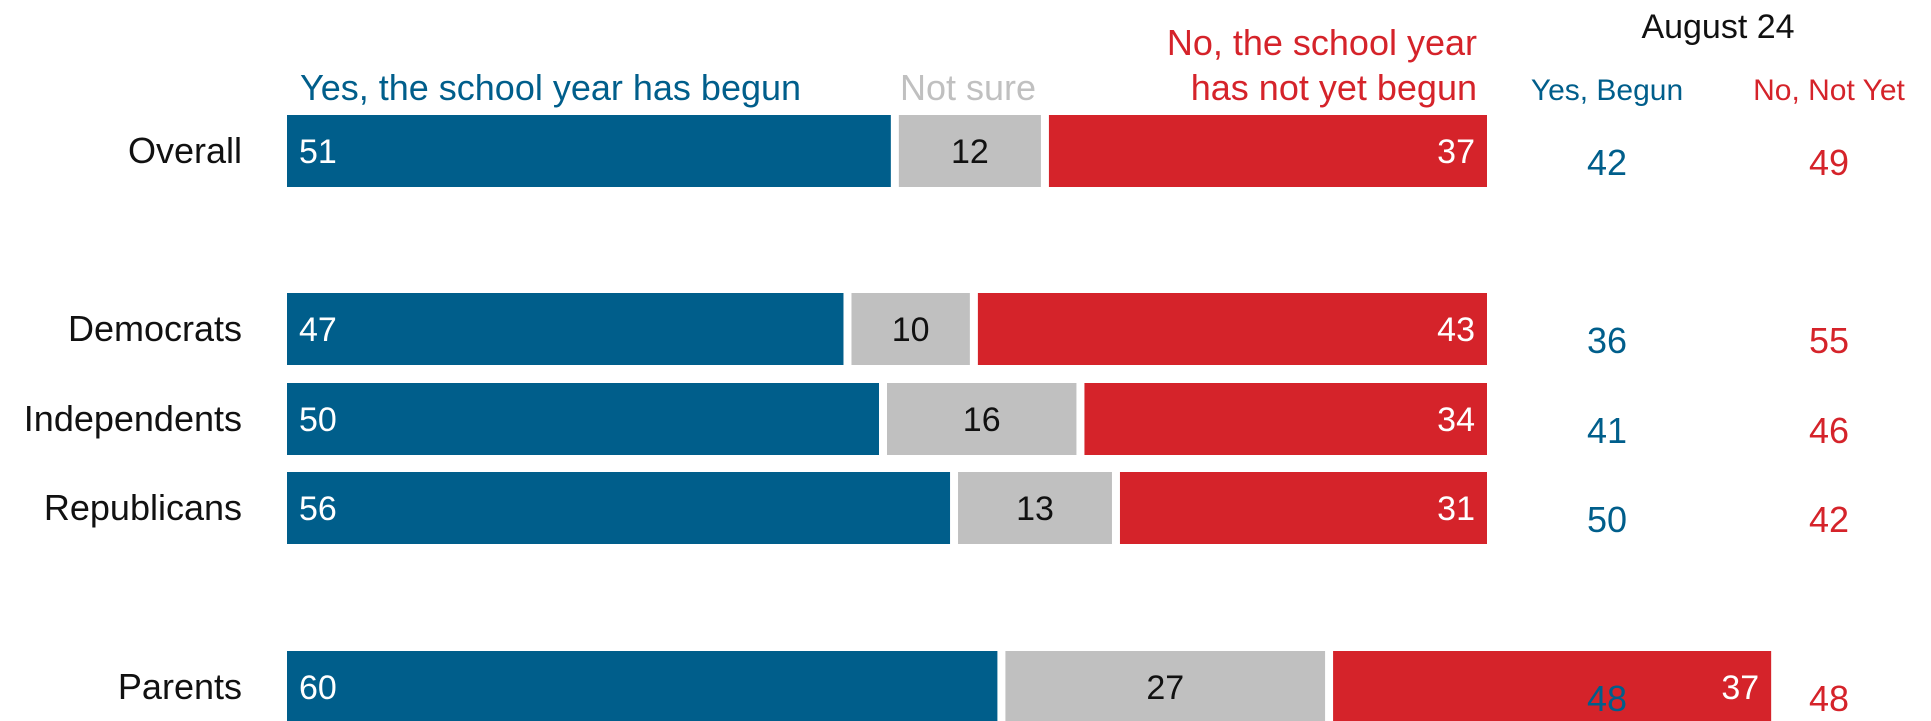 Image resolution: width=1931 pixels, height=721 pixels. What do you see at coordinates (1456, 152) in the screenshot?
I see `bar-value-no-overall: 37` at bounding box center [1456, 152].